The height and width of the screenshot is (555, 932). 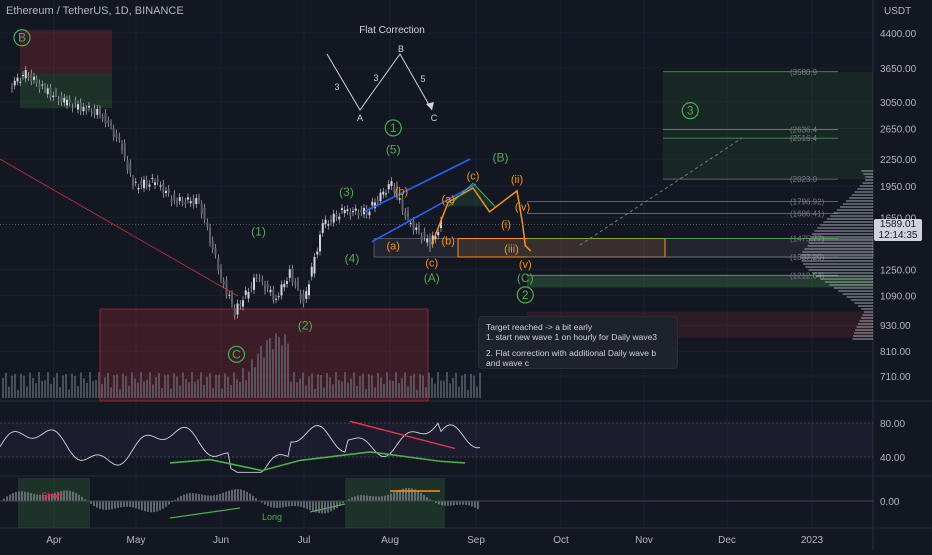 What do you see at coordinates (54, 503) in the screenshot?
I see `osc-zone-green` at bounding box center [54, 503].